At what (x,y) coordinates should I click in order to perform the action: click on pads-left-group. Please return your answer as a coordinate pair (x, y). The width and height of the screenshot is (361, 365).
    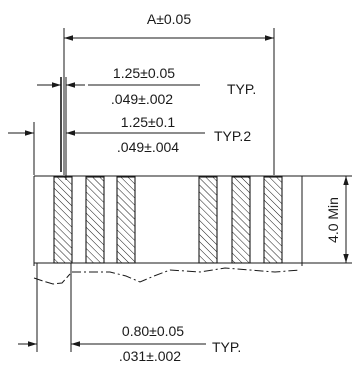
    Looking at the image, I should click on (94, 220).